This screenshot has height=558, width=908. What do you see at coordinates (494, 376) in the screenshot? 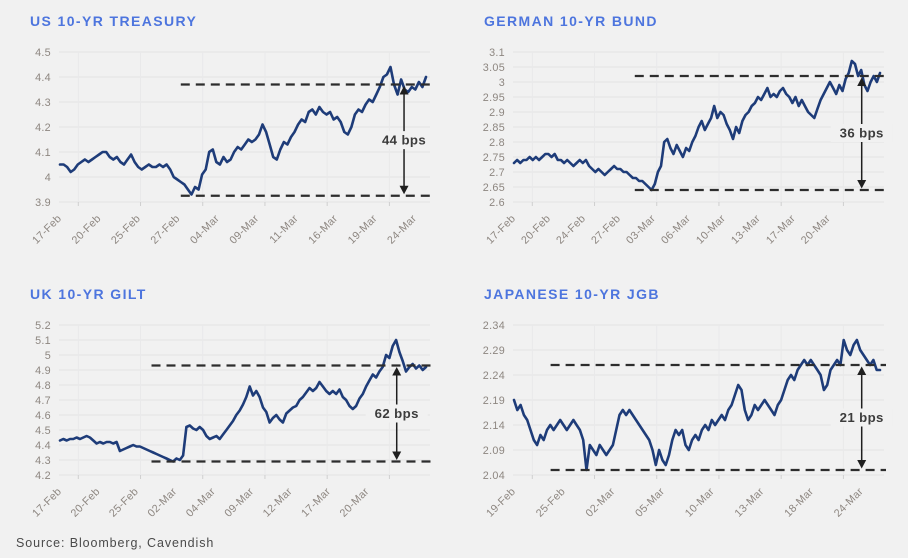
I see `y-tick-label: 2.24` at bounding box center [494, 376].